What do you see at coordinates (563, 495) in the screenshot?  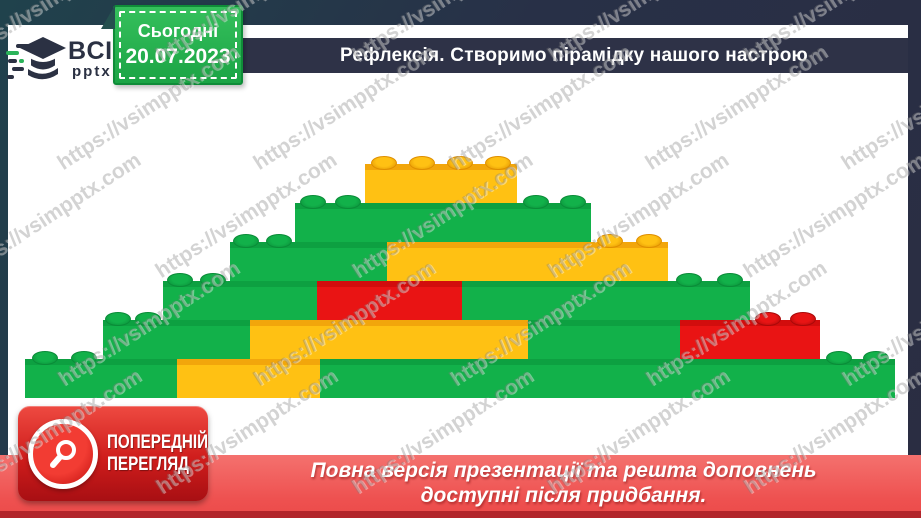 I see `purchase-line2: доступні після придбання.` at bounding box center [563, 495].